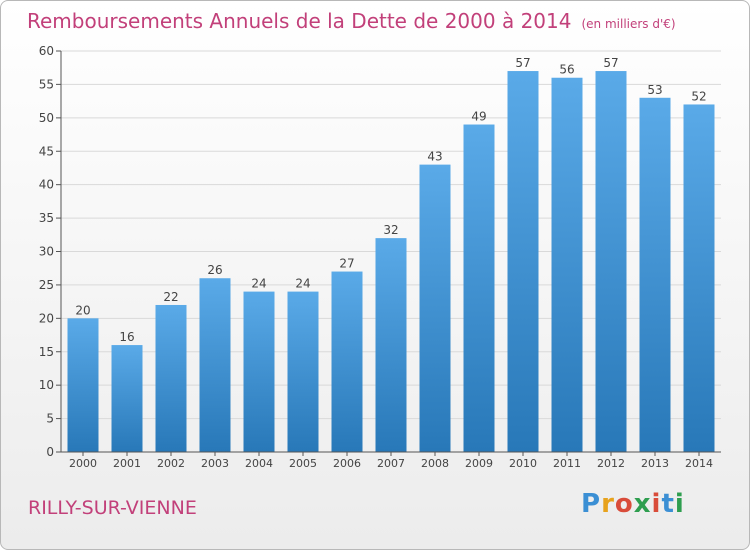  I want to click on bar-value-label: 52, so click(698, 96).